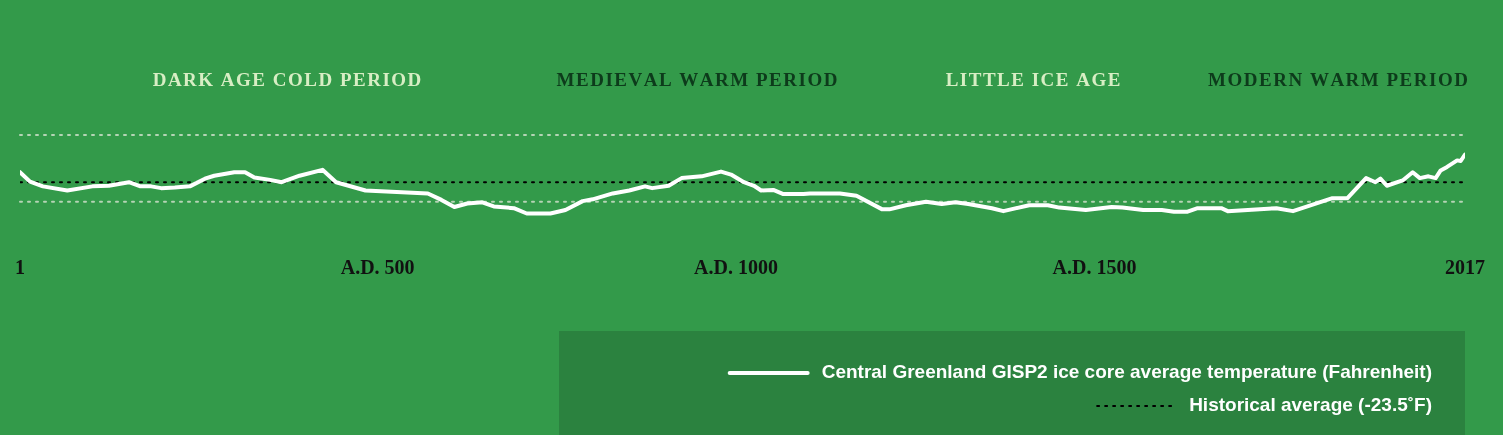  What do you see at coordinates (736, 267) in the screenshot?
I see `x-tick-label: A.D. 1000` at bounding box center [736, 267].